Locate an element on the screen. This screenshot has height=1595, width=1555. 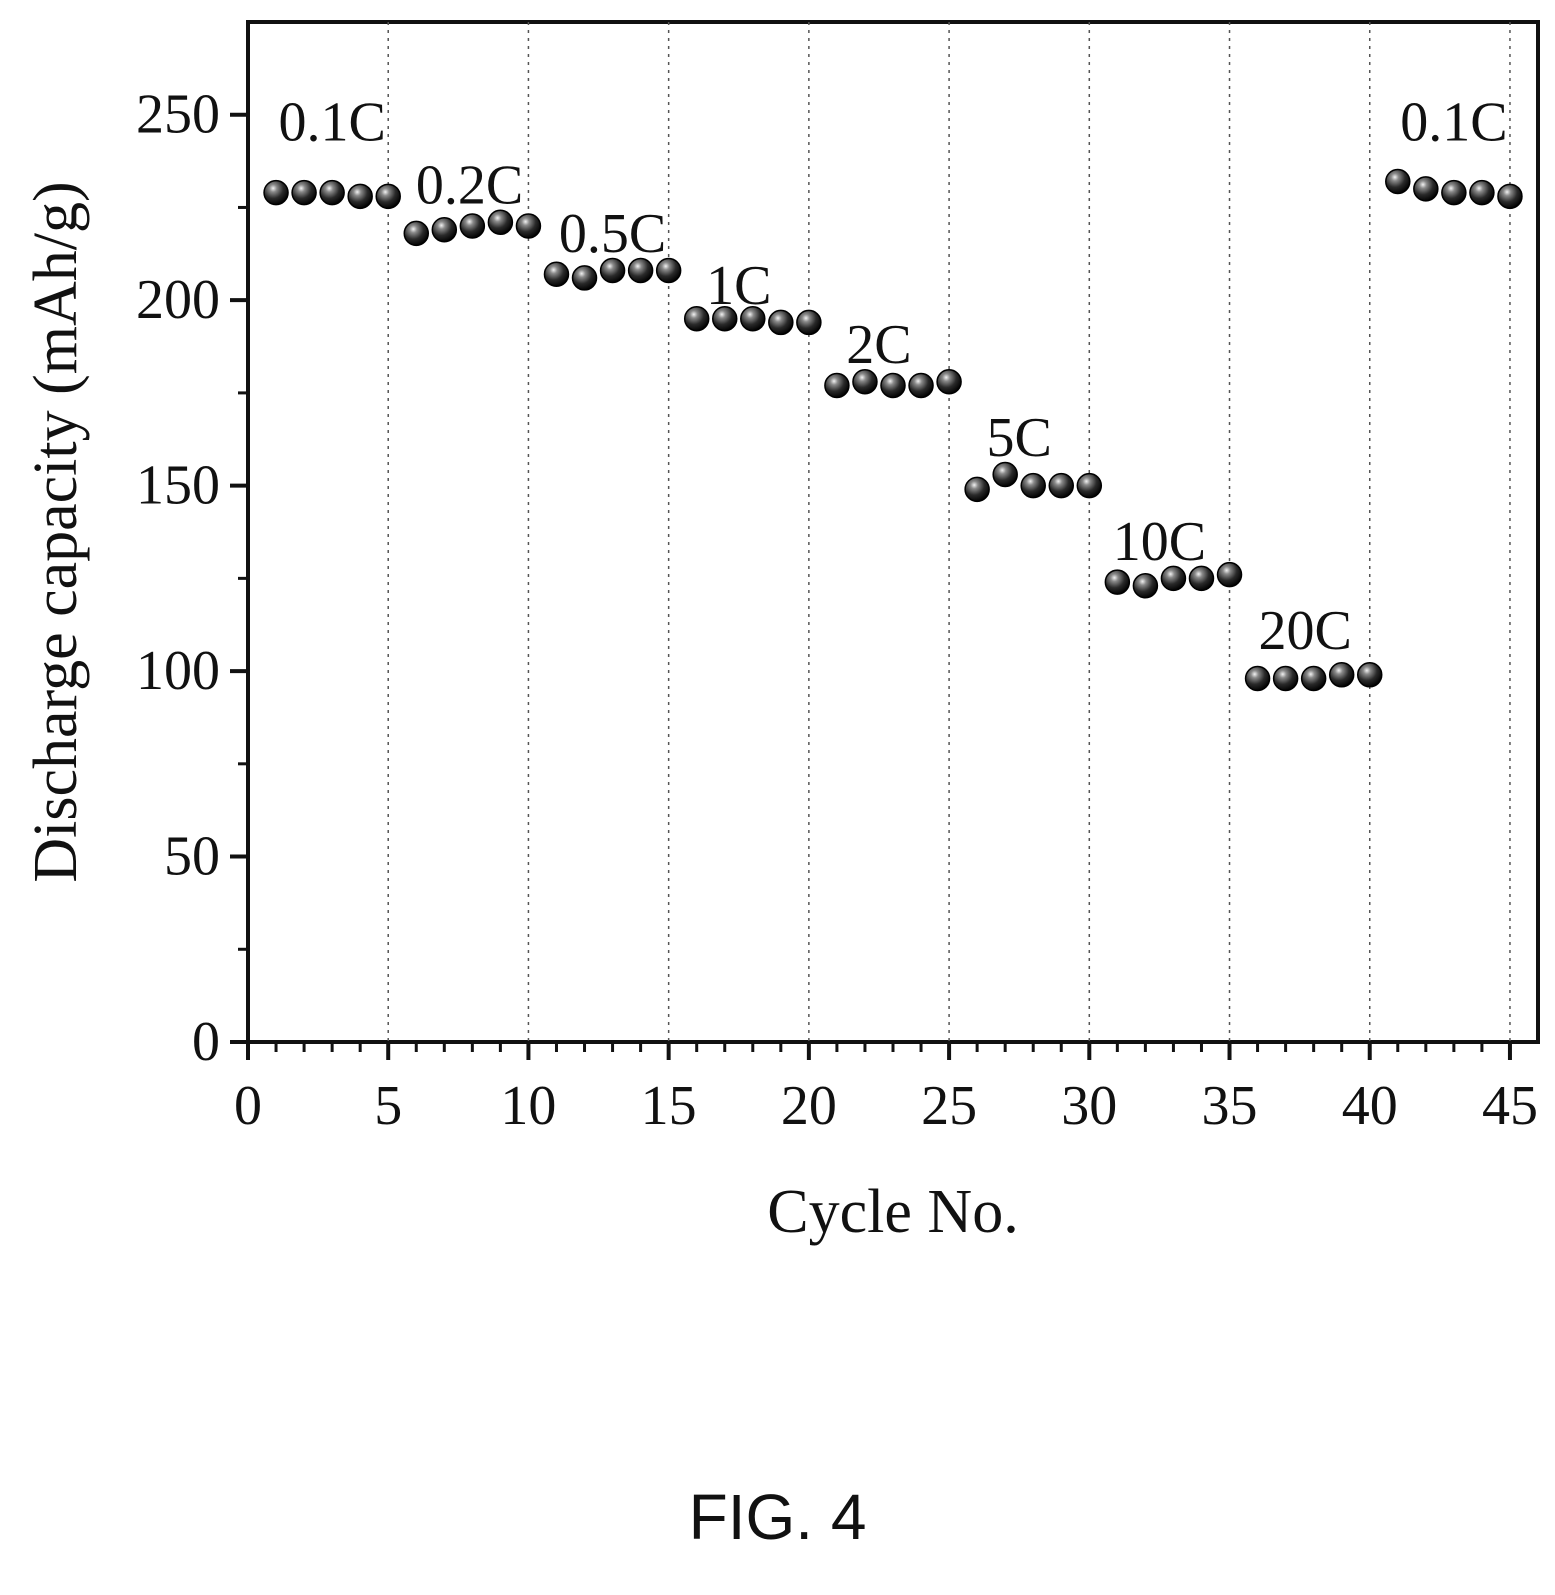
x-tick-label: 40 is located at coordinates (1370, 1106).